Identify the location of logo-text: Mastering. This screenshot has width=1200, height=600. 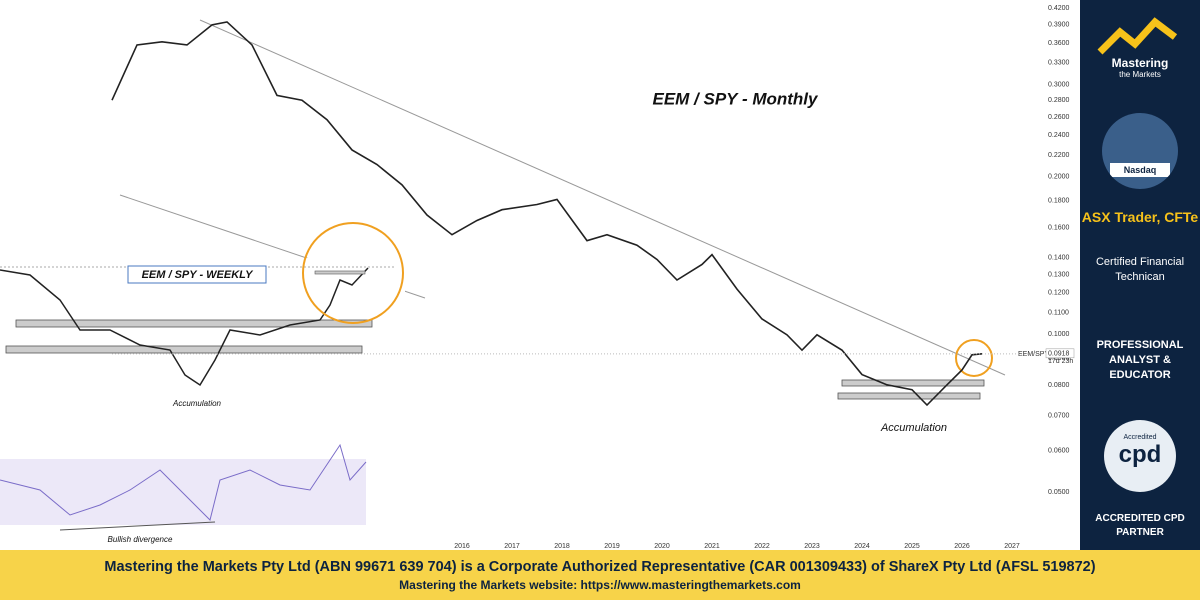
(1140, 63).